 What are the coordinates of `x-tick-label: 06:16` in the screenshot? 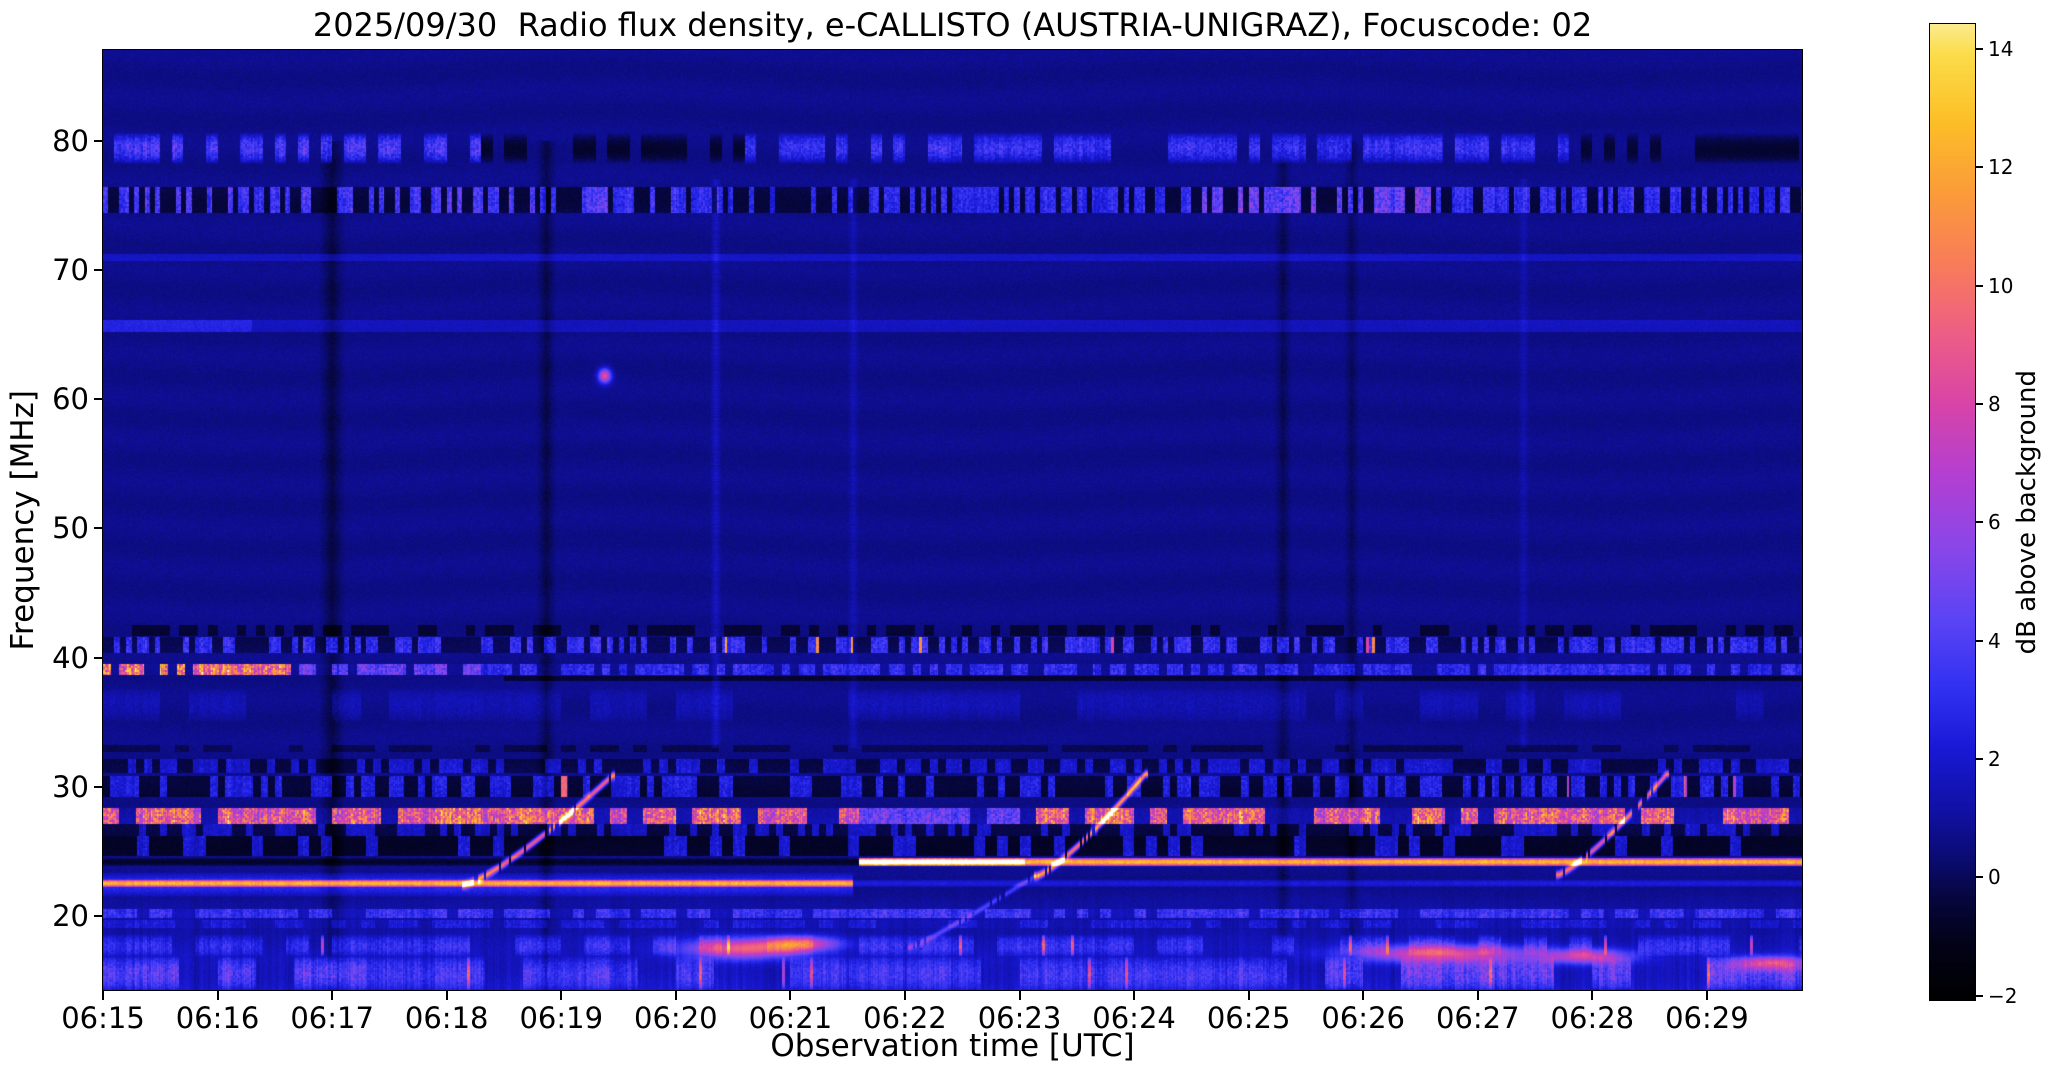 It's located at (217, 1018).